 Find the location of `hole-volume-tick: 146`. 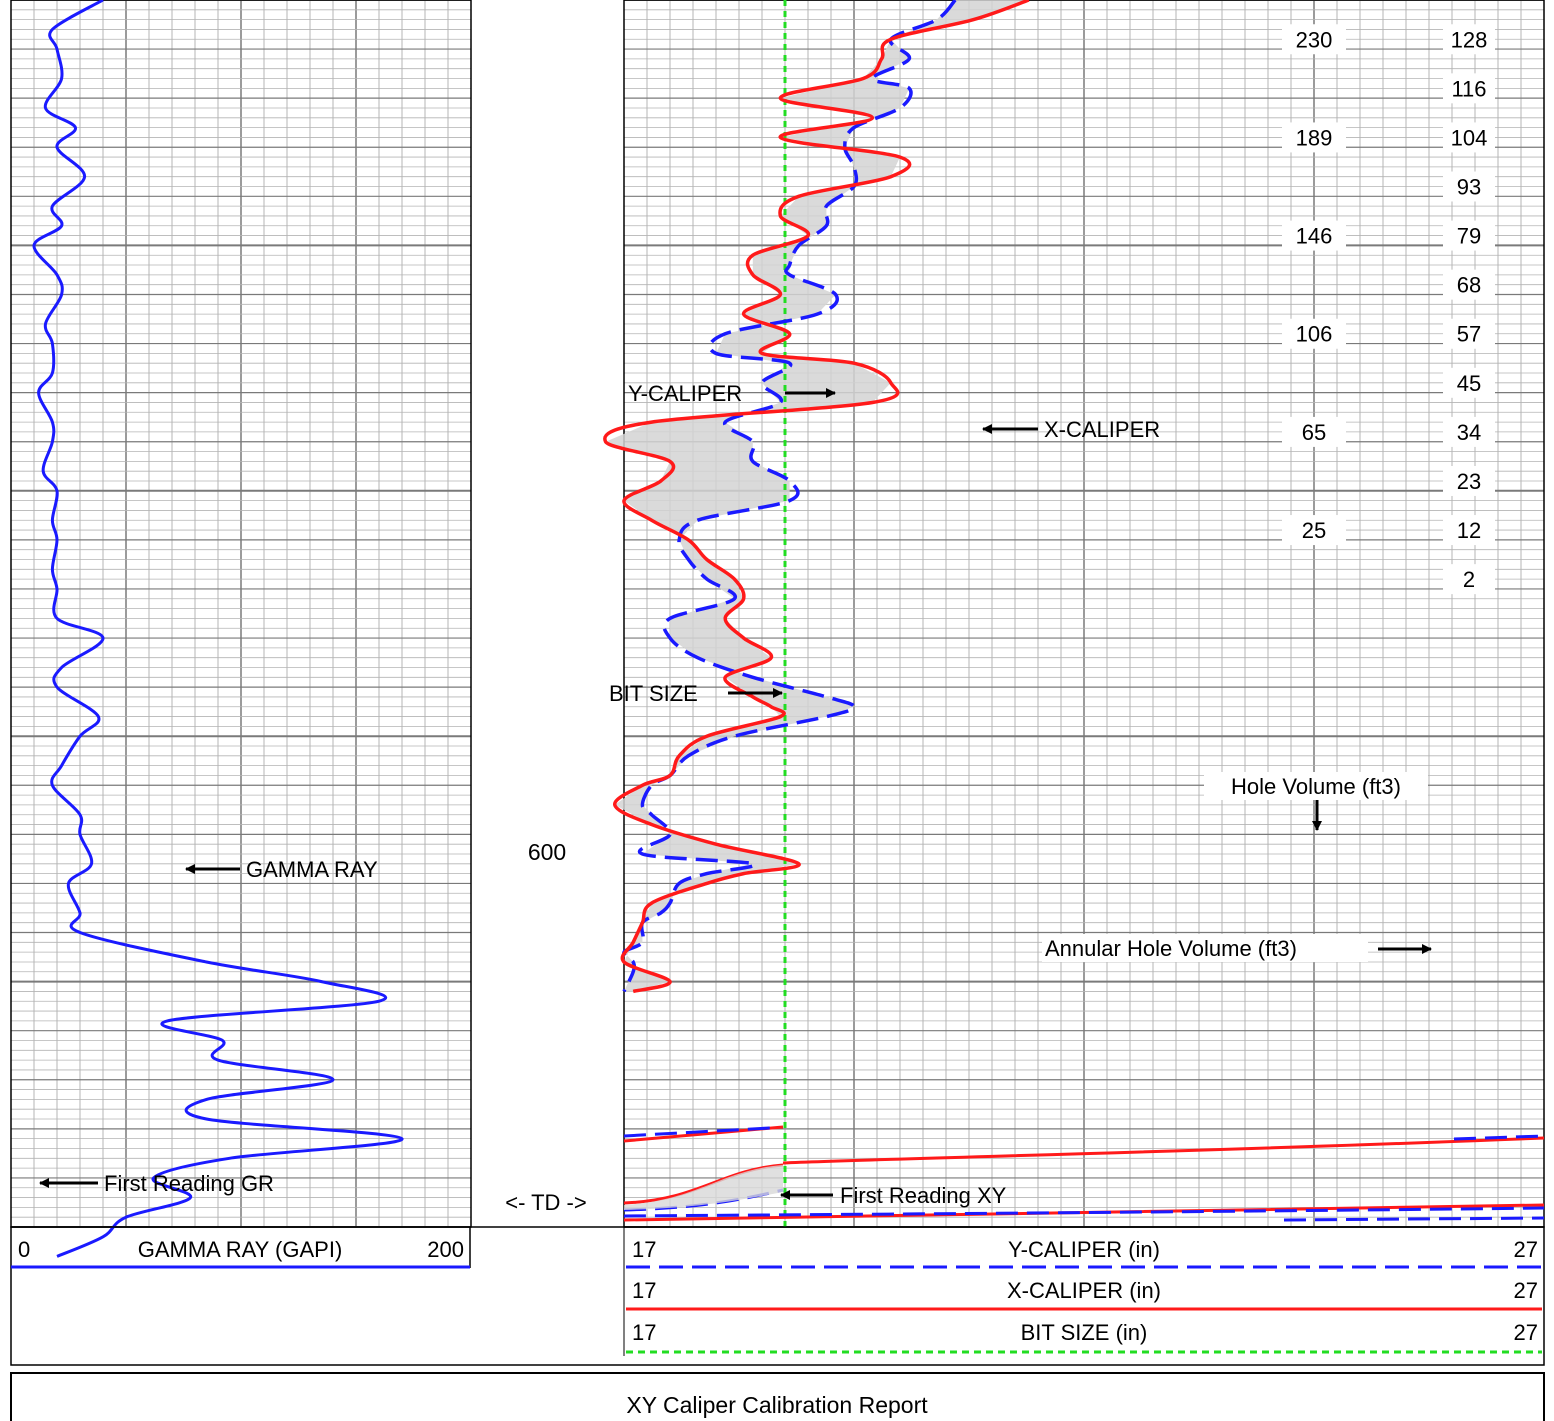

hole-volume-tick: 146 is located at coordinates (1314, 236).